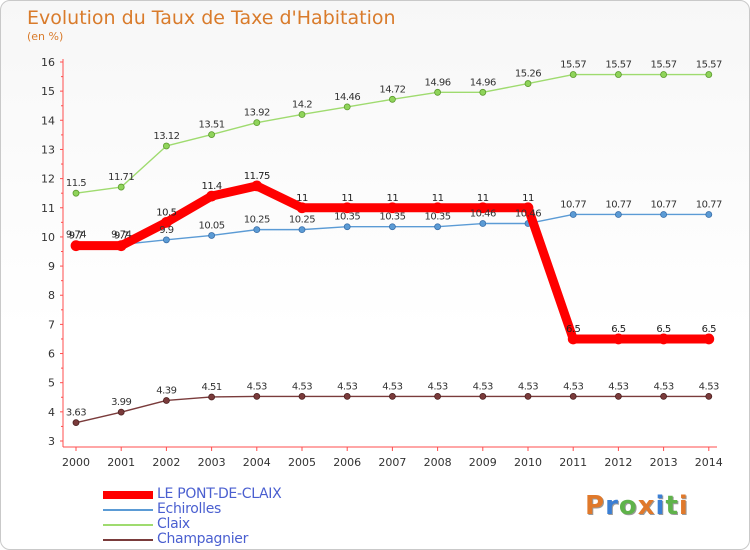 This screenshot has width=750, height=550. I want to click on logo-letter: o, so click(628, 506).